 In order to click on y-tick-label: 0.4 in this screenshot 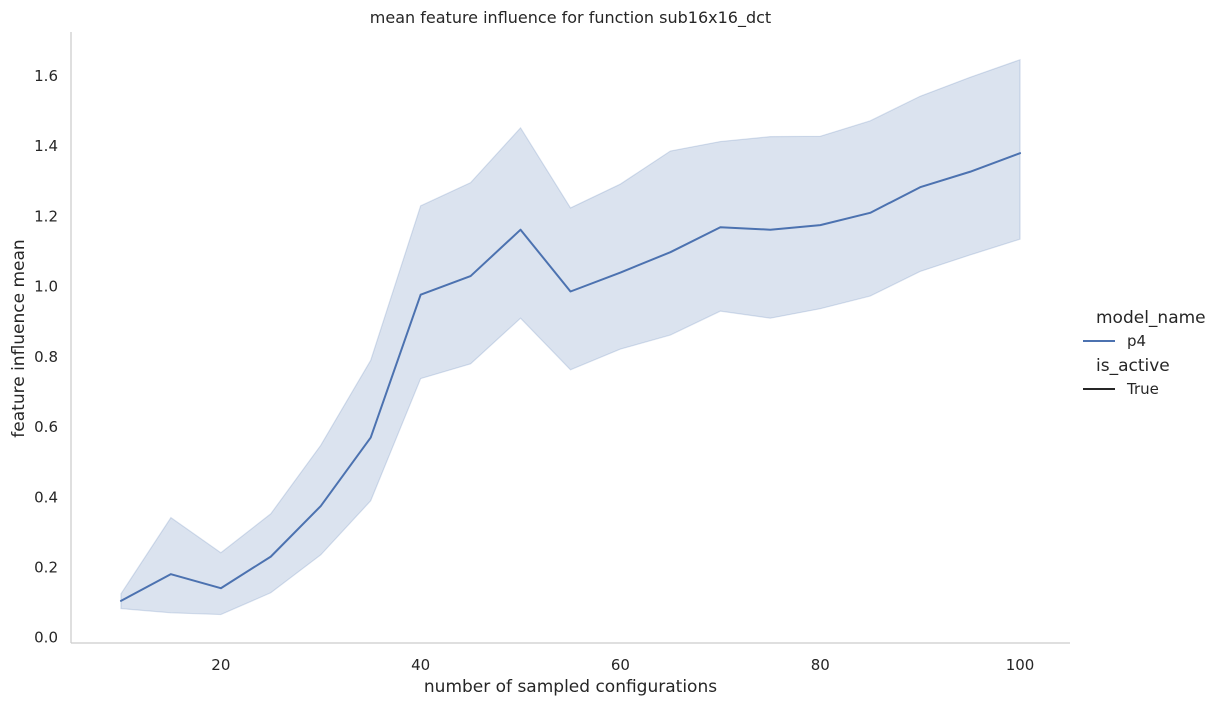, I will do `click(46, 497)`.